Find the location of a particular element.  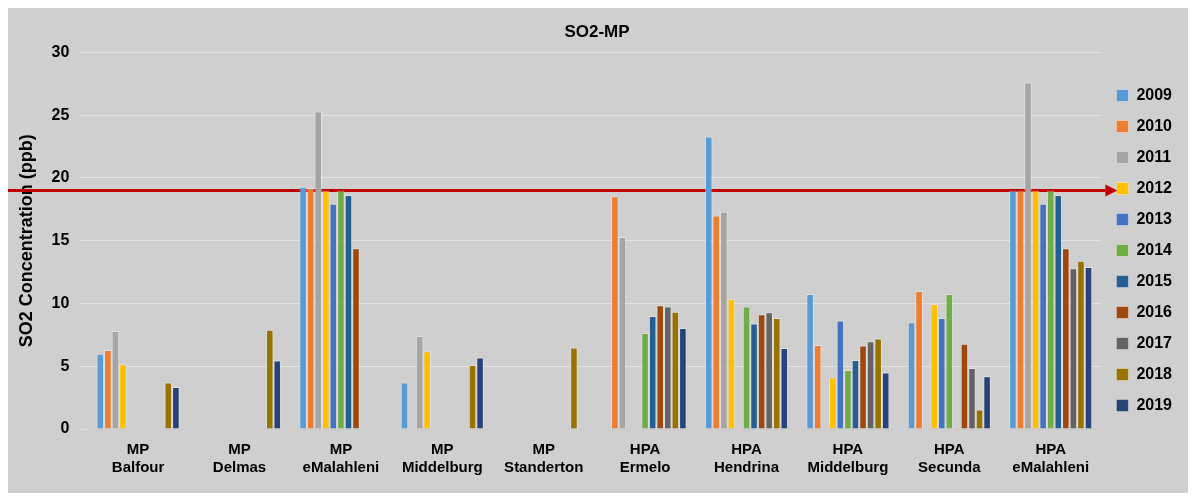

x-tick-label: HPA Middelburg is located at coordinates (848, 458).